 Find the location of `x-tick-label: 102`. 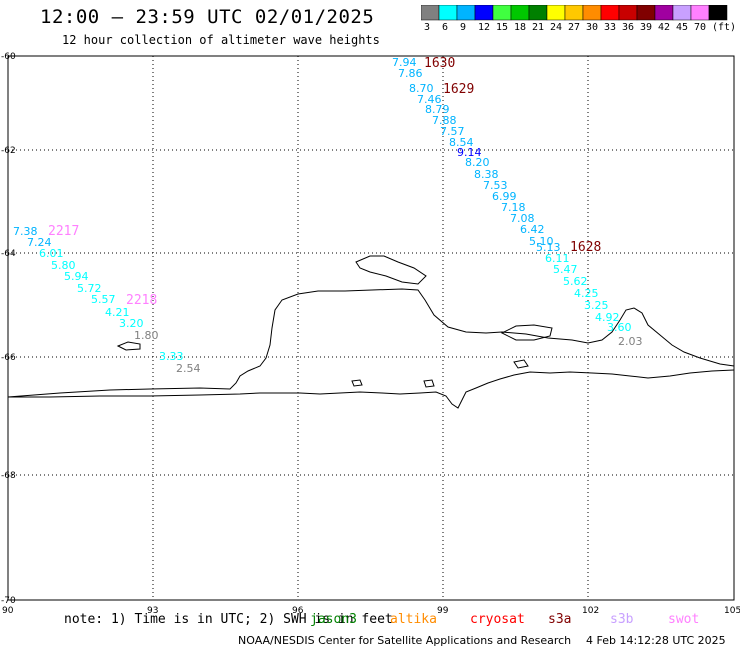

x-tick-label: 102 is located at coordinates (590, 611).